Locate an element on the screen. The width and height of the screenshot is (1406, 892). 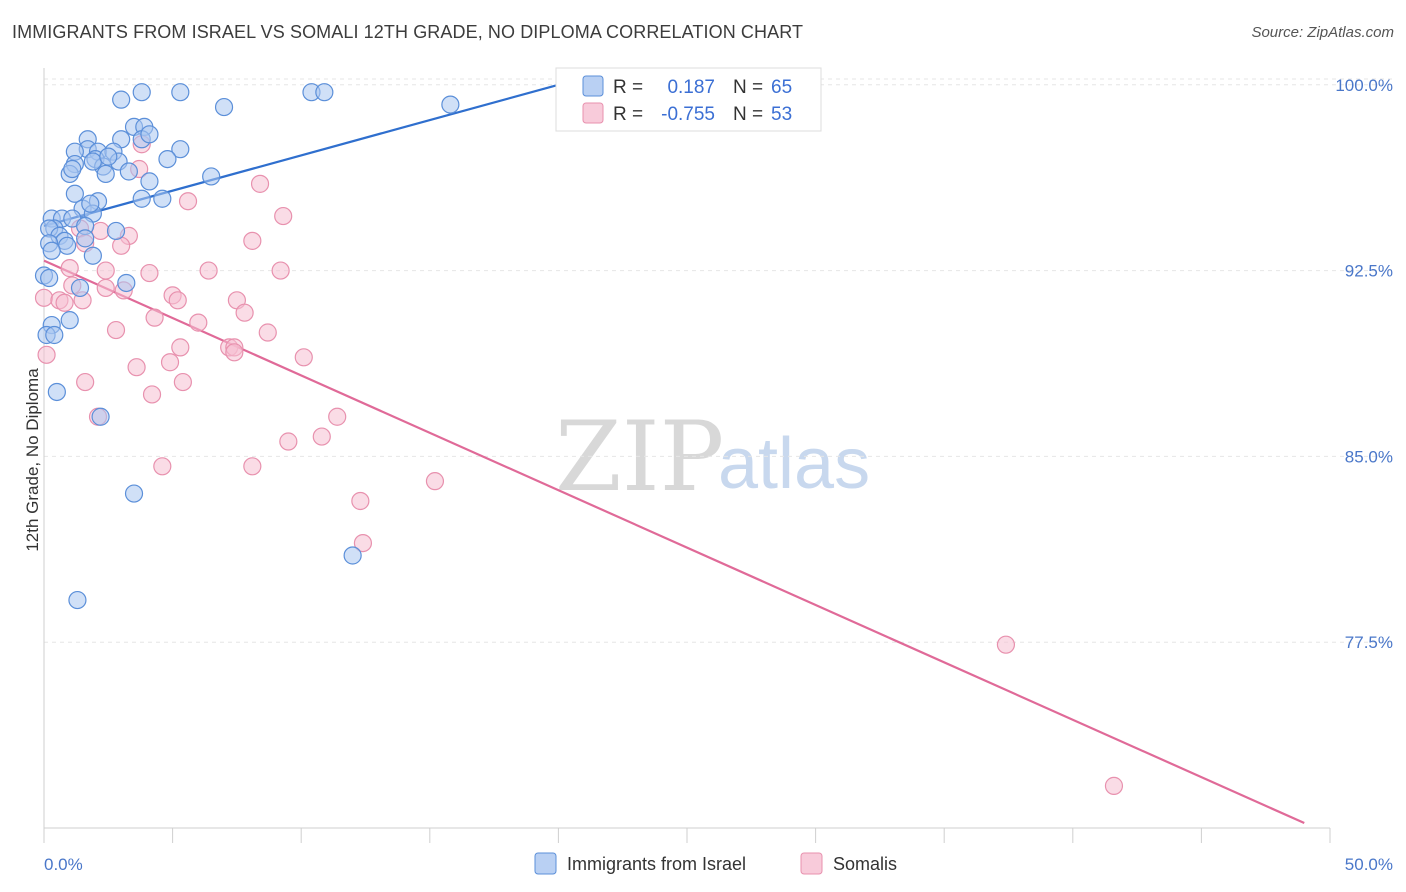
correlation-legend: R = 0.187 N = 65 R = -0.755 N = 53 is located at coordinates (688, 99).